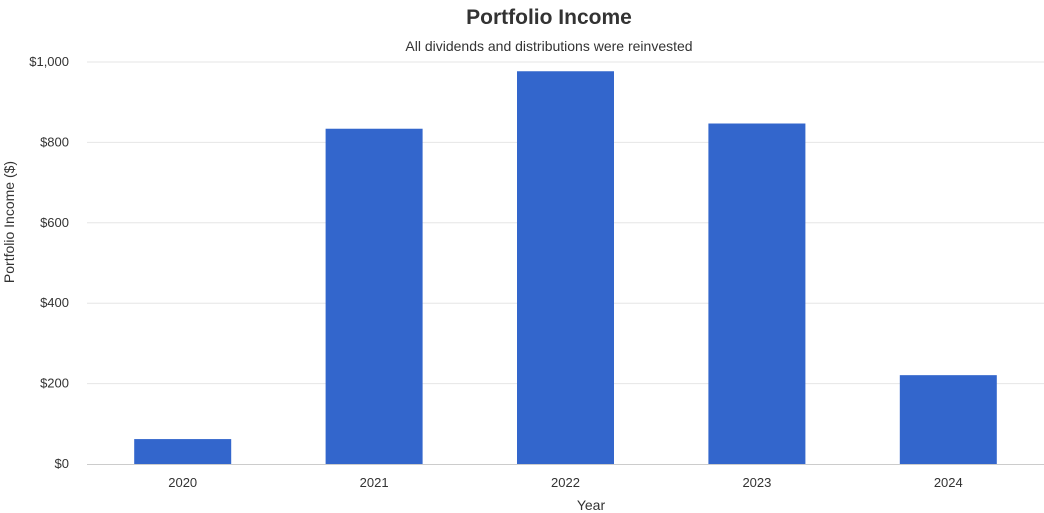 The height and width of the screenshot is (513, 1044). I want to click on x-tick-label: 2022, so click(565, 482).